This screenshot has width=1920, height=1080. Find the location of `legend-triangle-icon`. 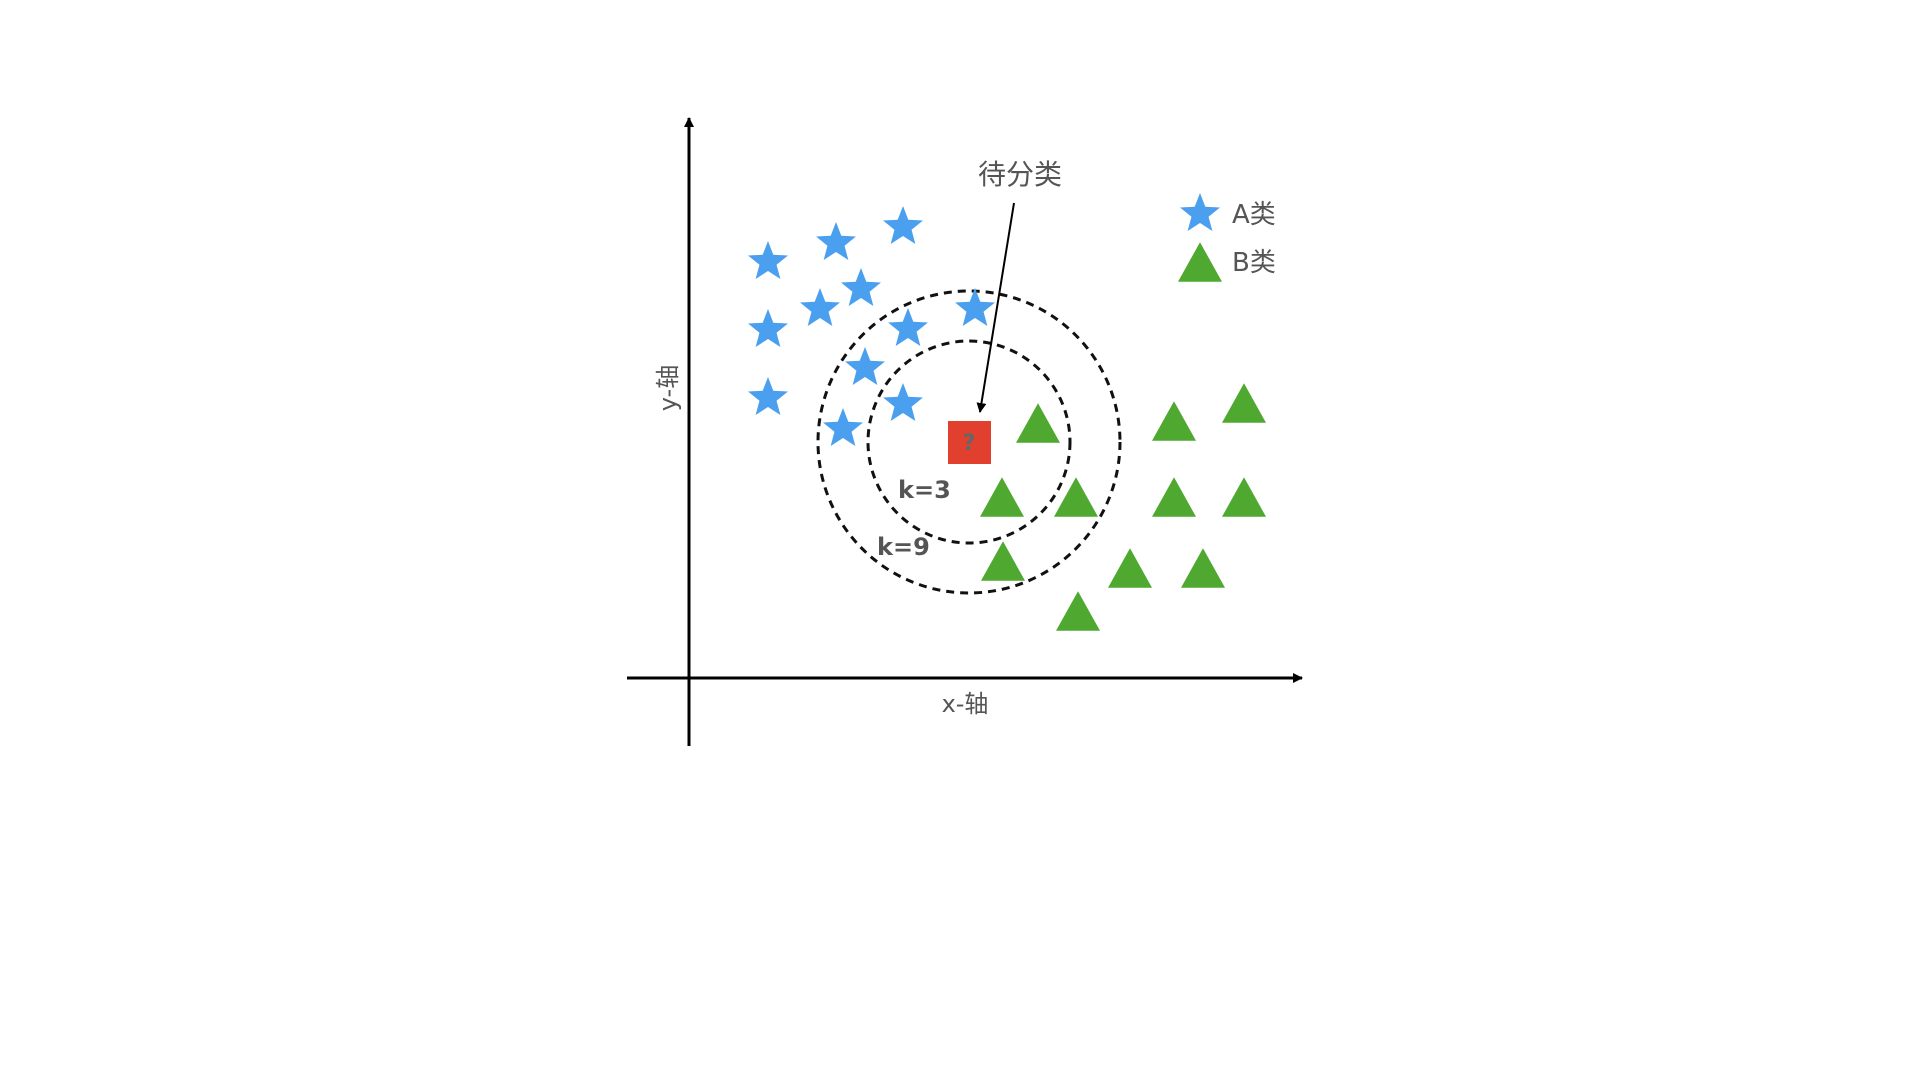

legend-triangle-icon is located at coordinates (1200, 262).